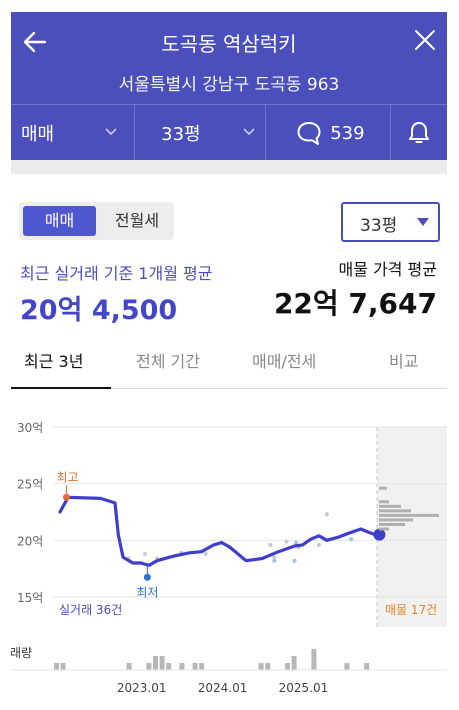 The image size is (459, 710). I want to click on trade-type-label: 매매, so click(38, 134).